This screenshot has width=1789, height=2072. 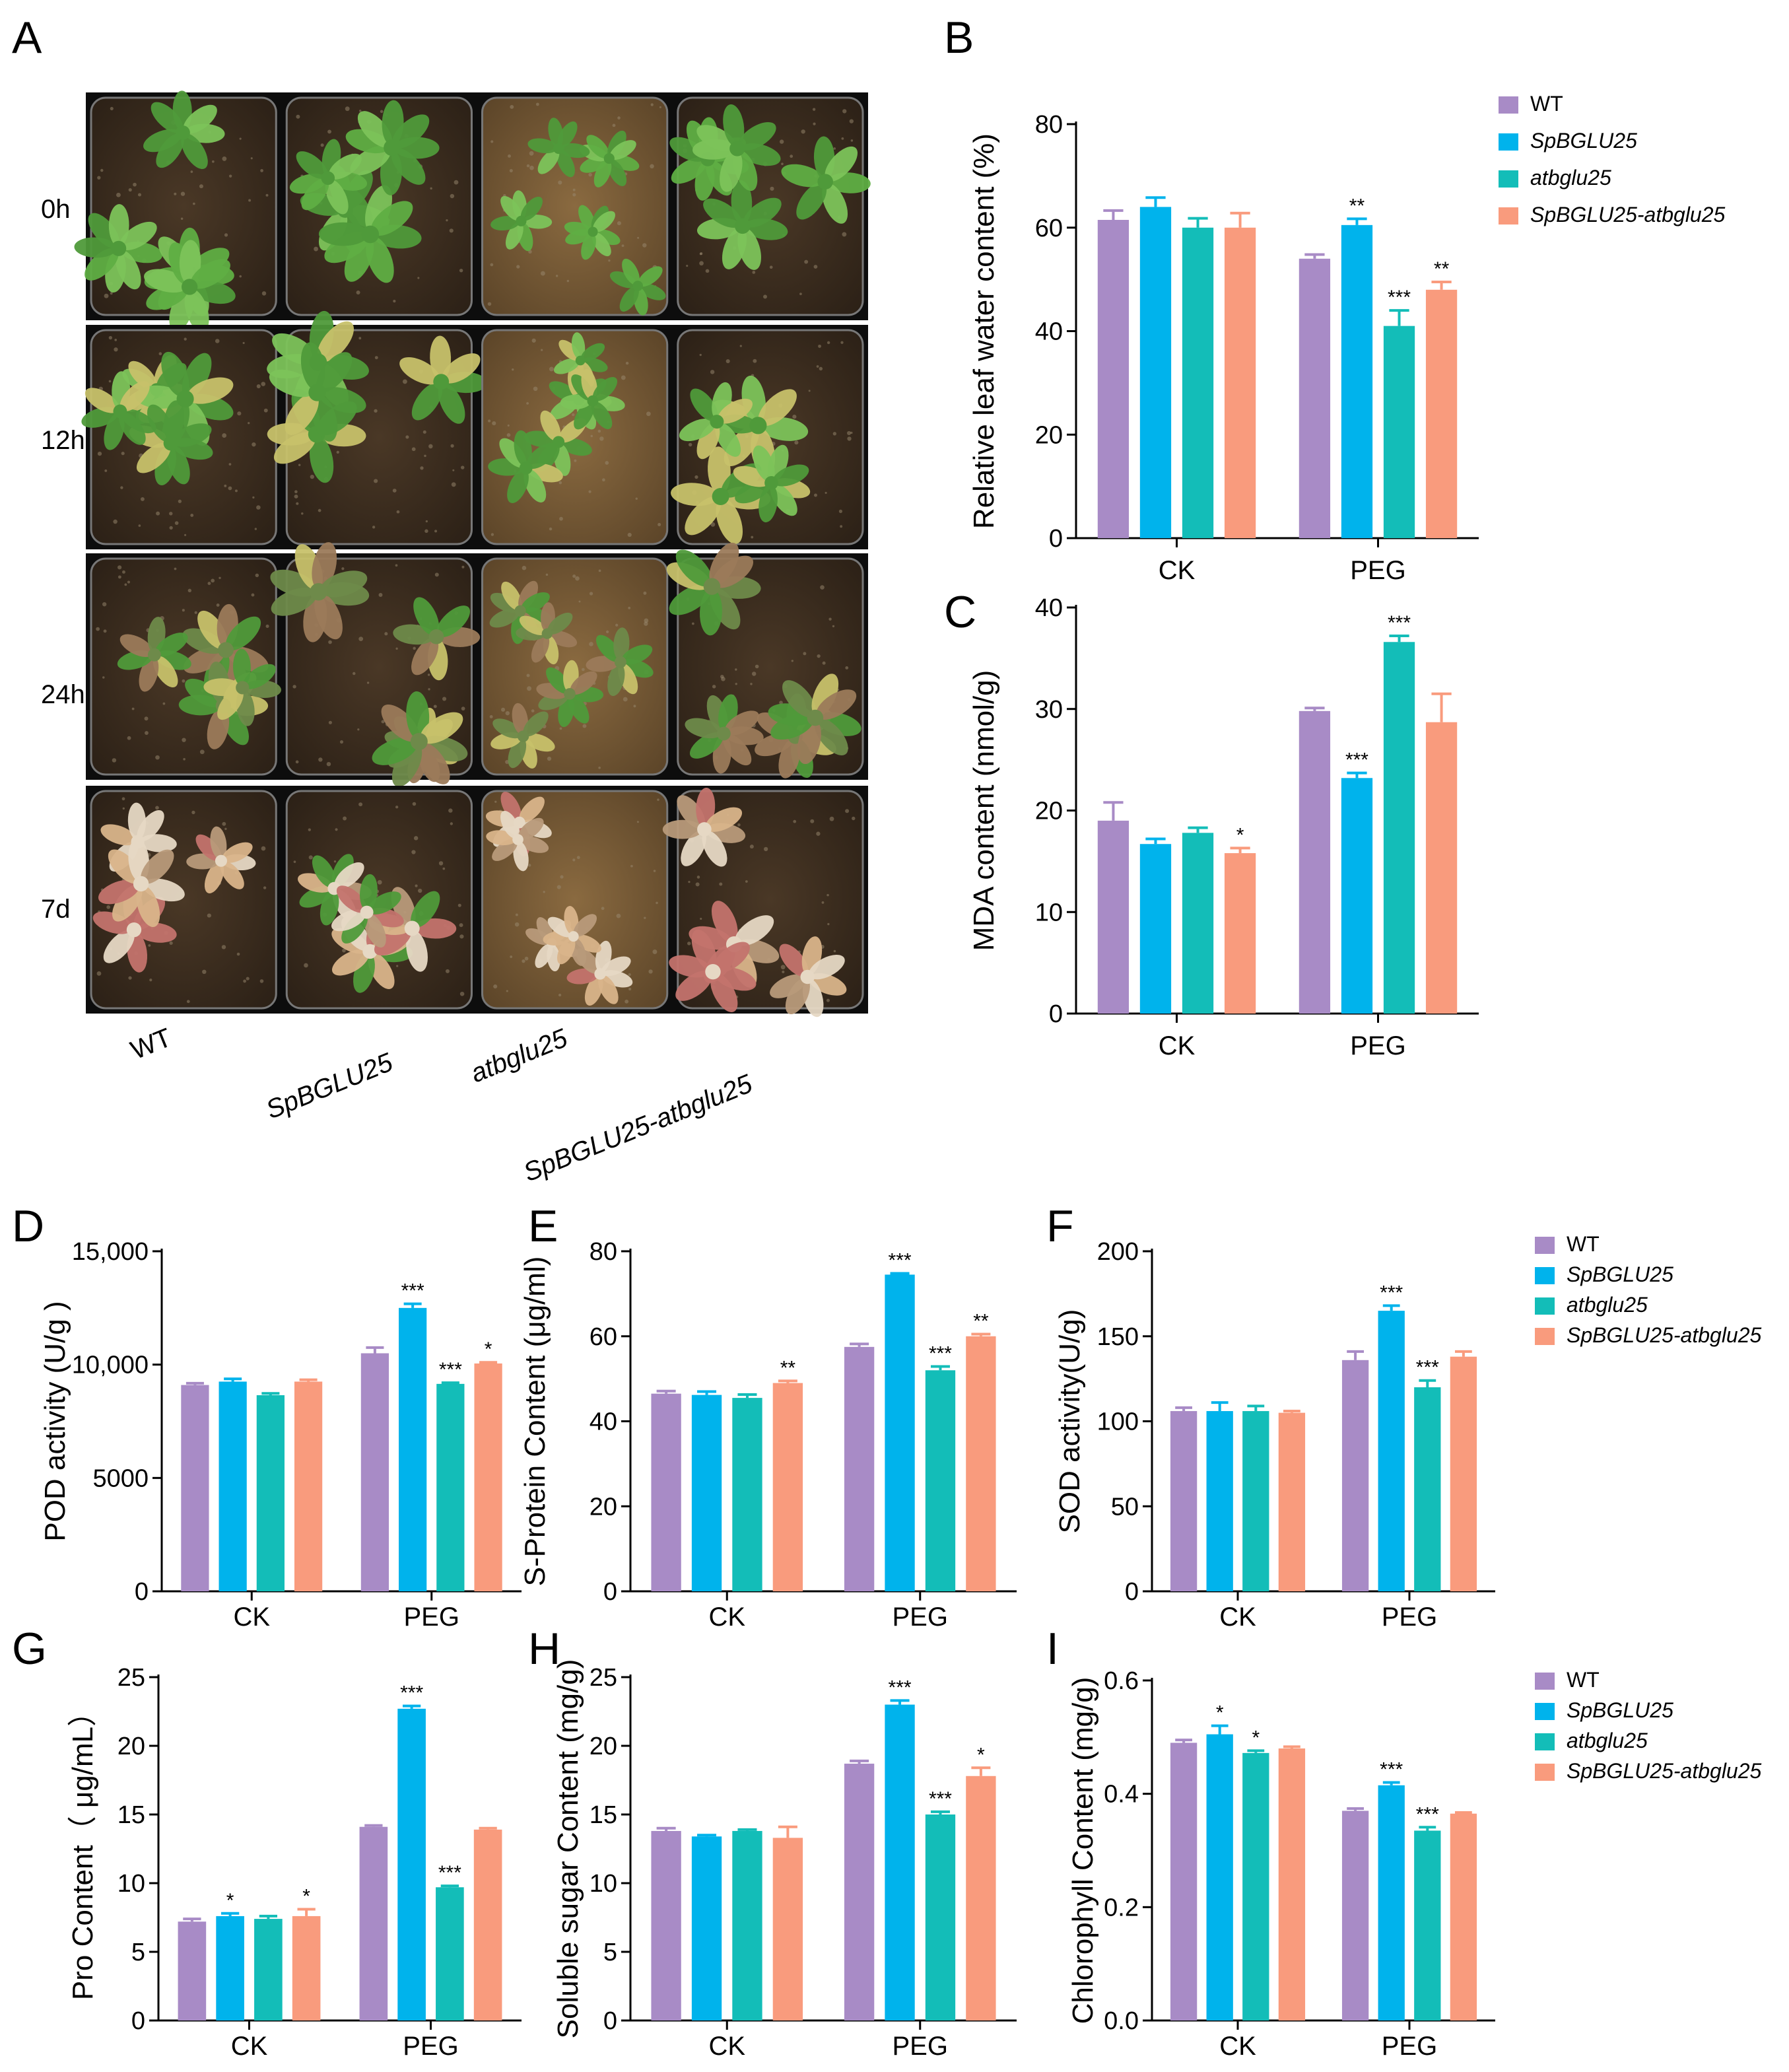 What do you see at coordinates (787, 1929) in the screenshot?
I see `bar-SpBGLU25-atbglu25-CK` at bounding box center [787, 1929].